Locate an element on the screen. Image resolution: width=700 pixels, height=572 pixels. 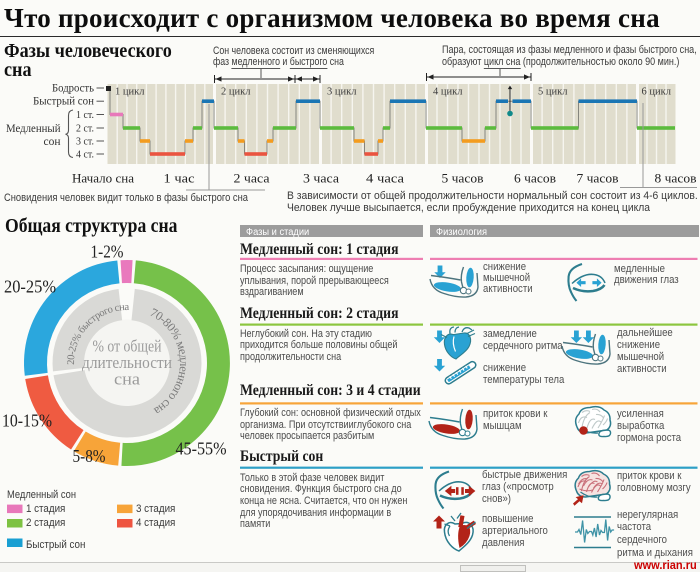
svg-text: Быстрый сон is located at coordinates (63, 102).